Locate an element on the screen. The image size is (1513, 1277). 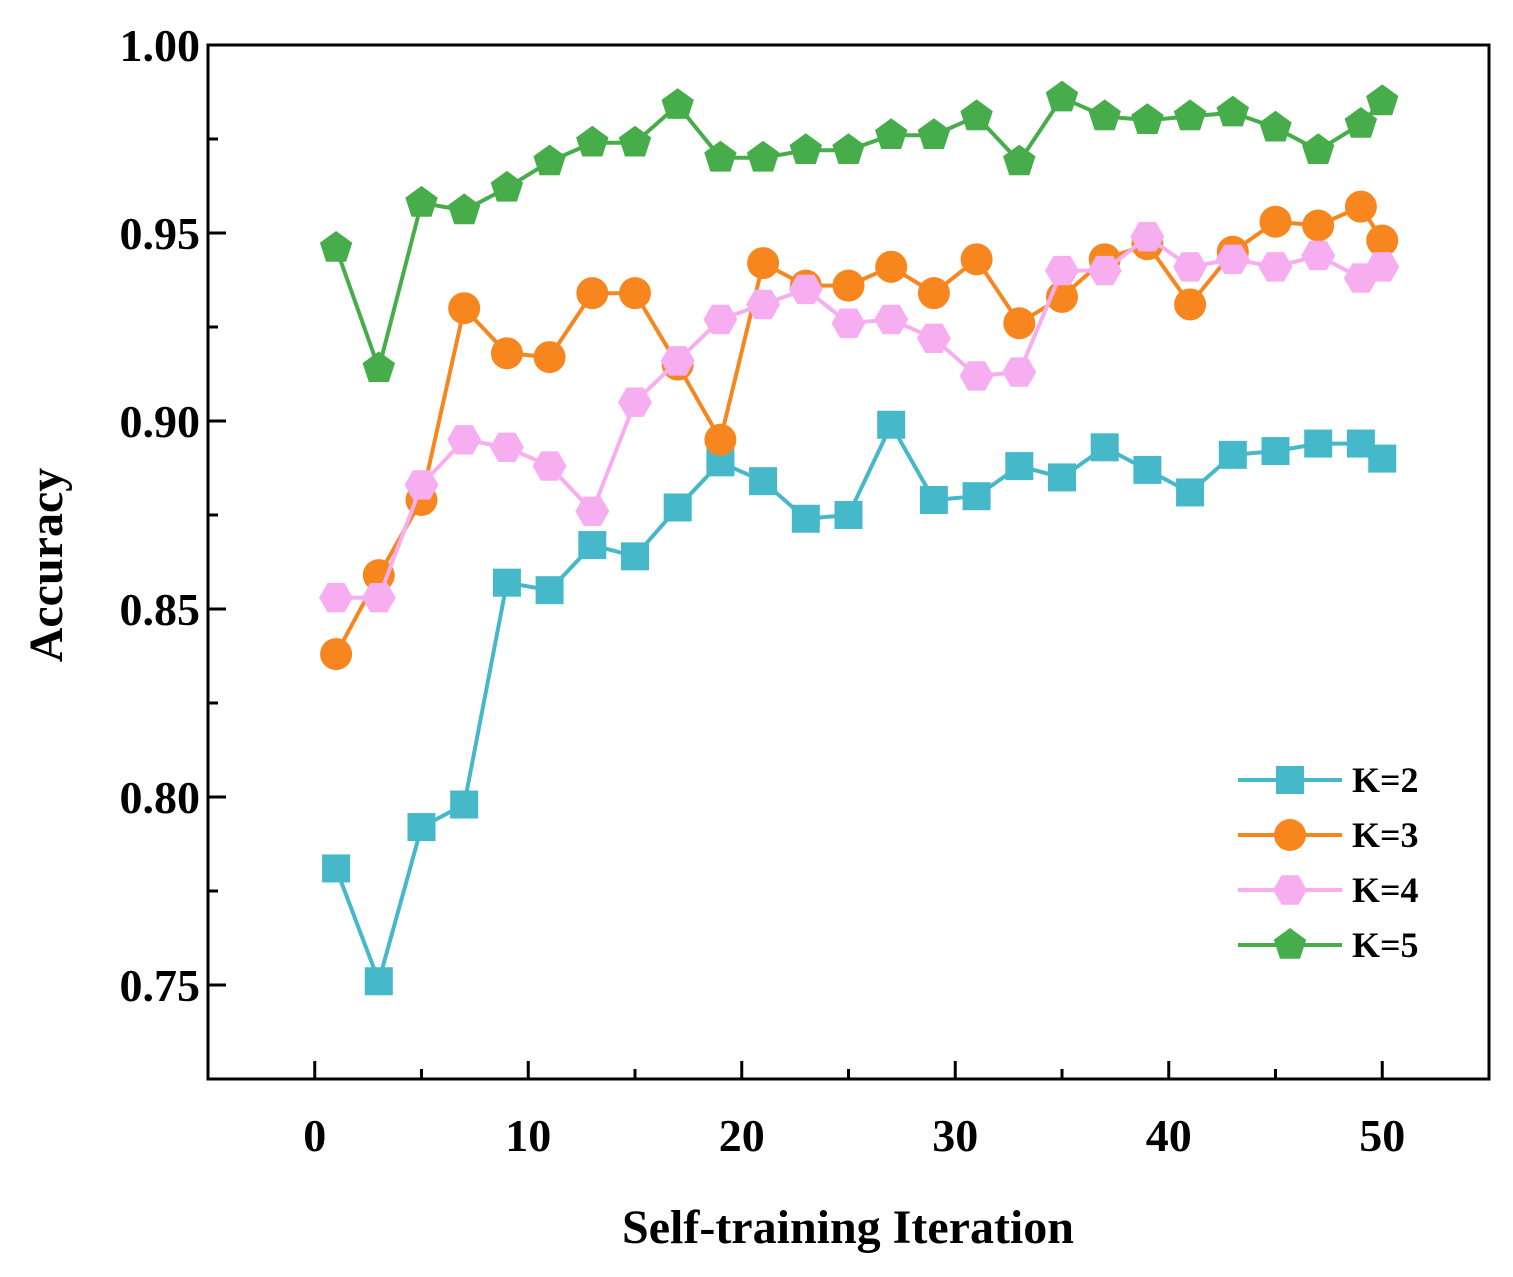
x-tick-label: 30 is located at coordinates (955, 1135).